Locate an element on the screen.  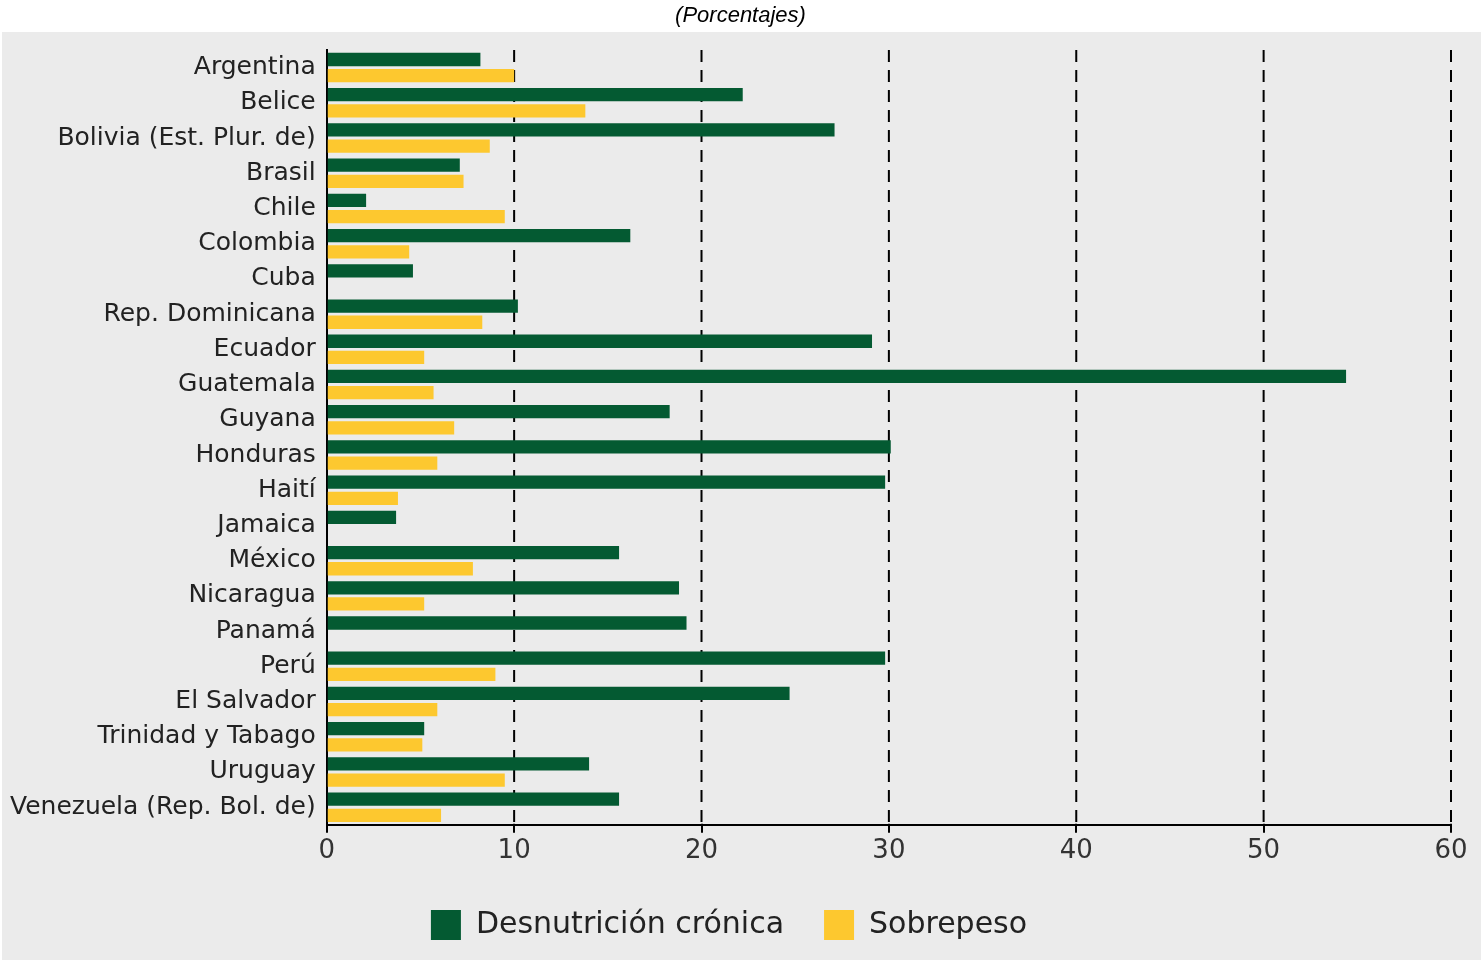
y-tick-label: Guyana is located at coordinates (267, 418).